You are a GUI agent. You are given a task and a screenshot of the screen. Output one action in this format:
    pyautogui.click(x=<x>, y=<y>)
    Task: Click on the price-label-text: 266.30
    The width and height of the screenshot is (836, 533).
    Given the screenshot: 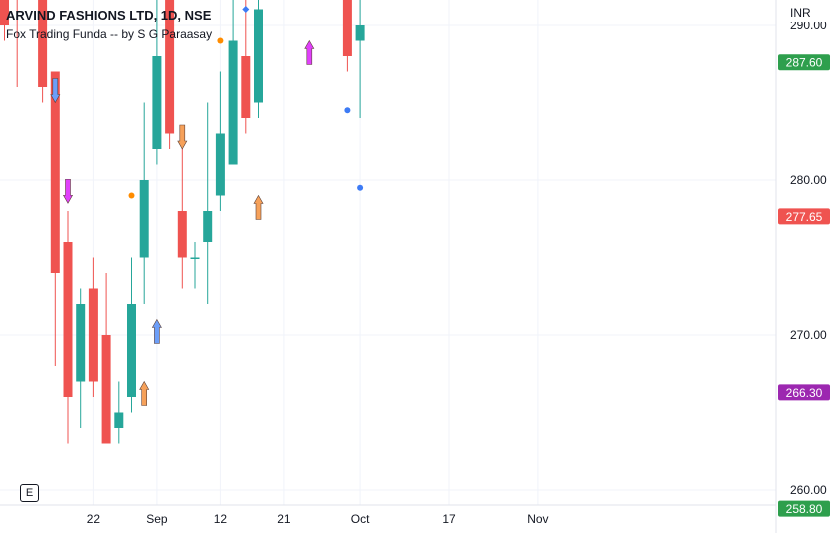 What is the action you would take?
    pyautogui.click(x=804, y=393)
    